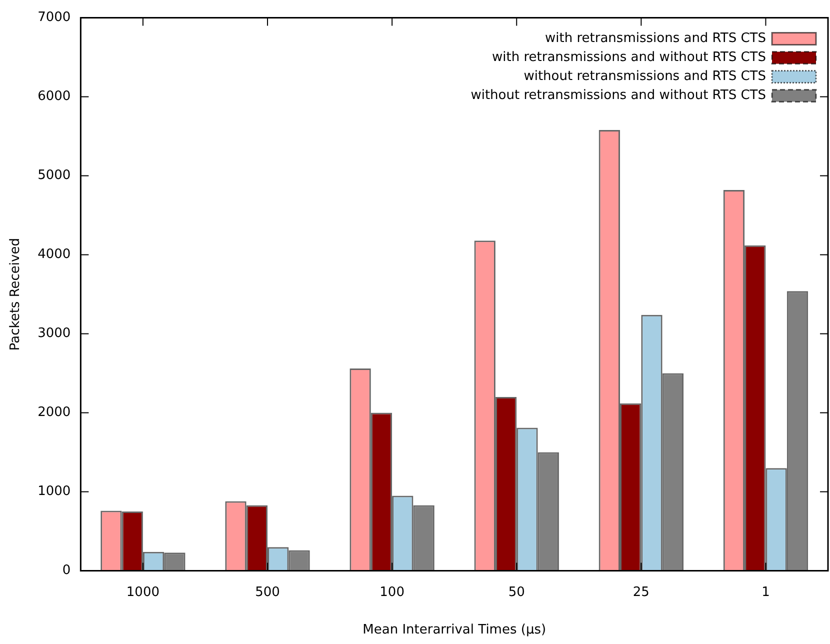 Image resolution: width=830 pixels, height=644 pixels. What do you see at coordinates (629, 58) in the screenshot?
I see `legend-label: with retransmissions and without RTS CTS` at bounding box center [629, 58].